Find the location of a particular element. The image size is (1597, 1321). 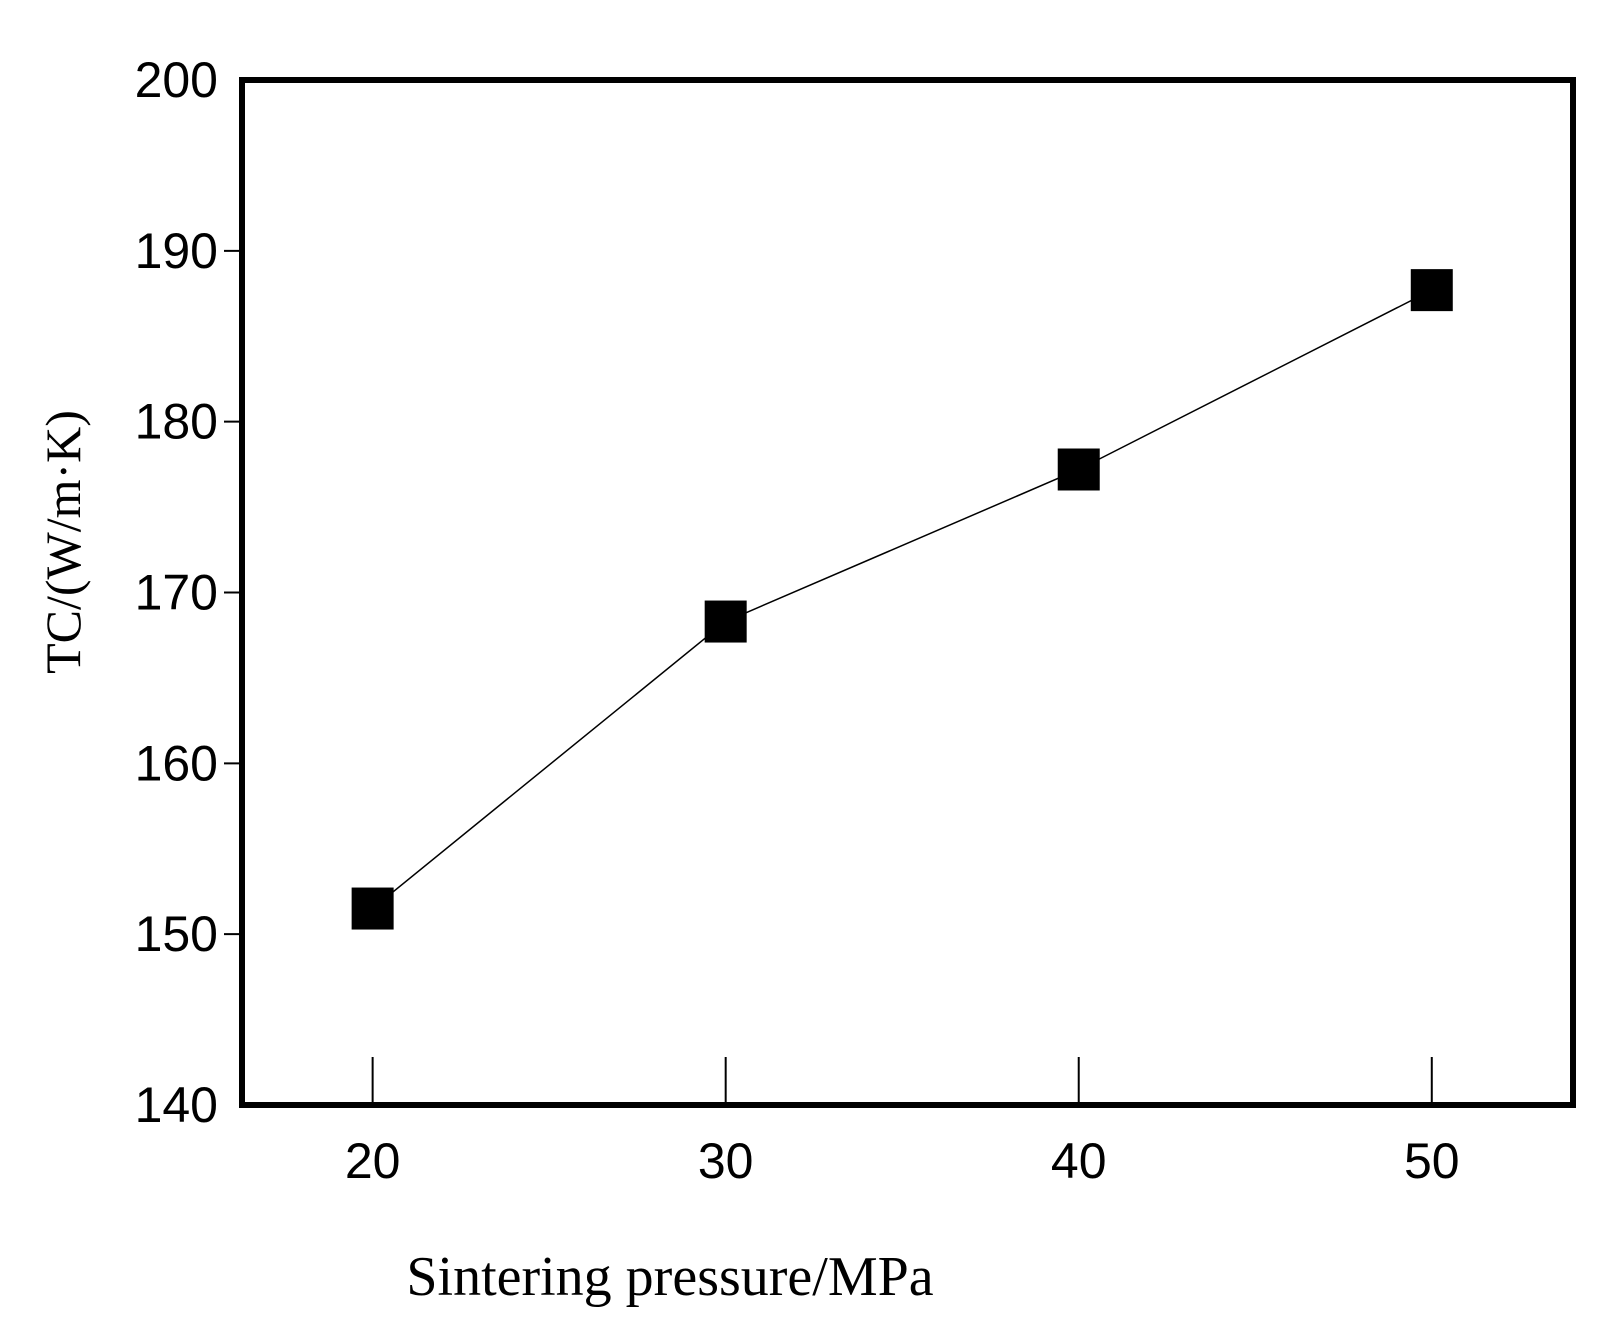

y-axis-title: TC/(W/m·K) is located at coordinates (63, 542).